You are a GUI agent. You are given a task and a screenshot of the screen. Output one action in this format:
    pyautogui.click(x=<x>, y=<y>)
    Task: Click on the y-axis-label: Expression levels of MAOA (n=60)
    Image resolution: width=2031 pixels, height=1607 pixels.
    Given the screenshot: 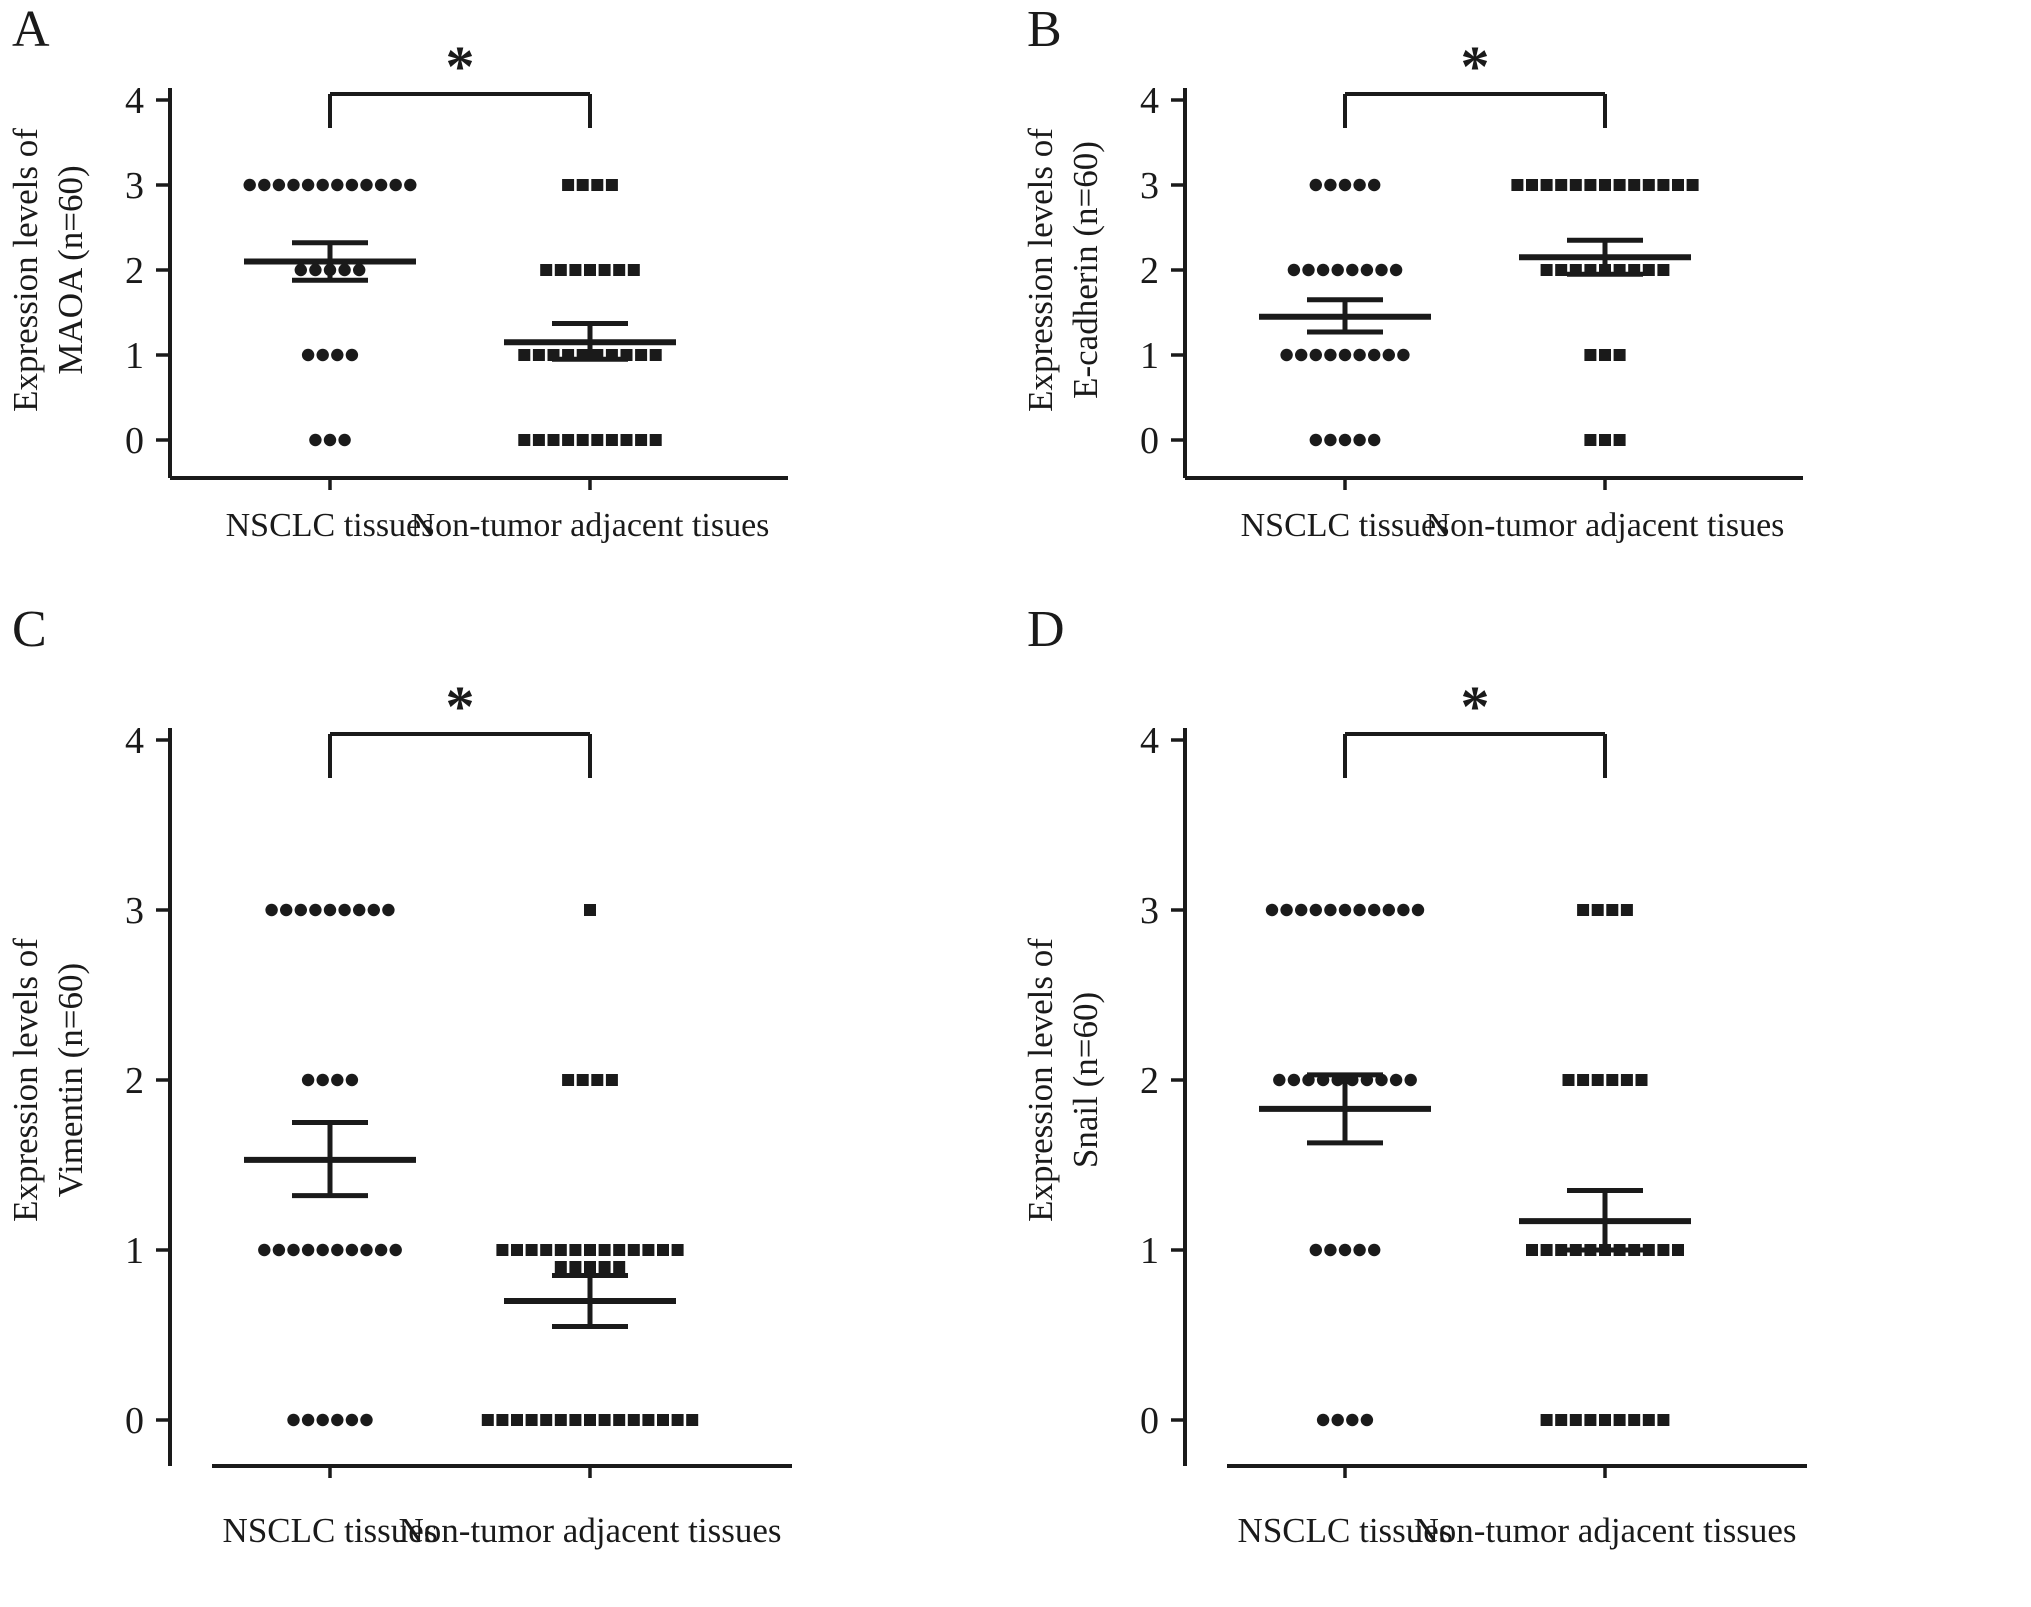 What is the action you would take?
    pyautogui.click(x=48, y=270)
    